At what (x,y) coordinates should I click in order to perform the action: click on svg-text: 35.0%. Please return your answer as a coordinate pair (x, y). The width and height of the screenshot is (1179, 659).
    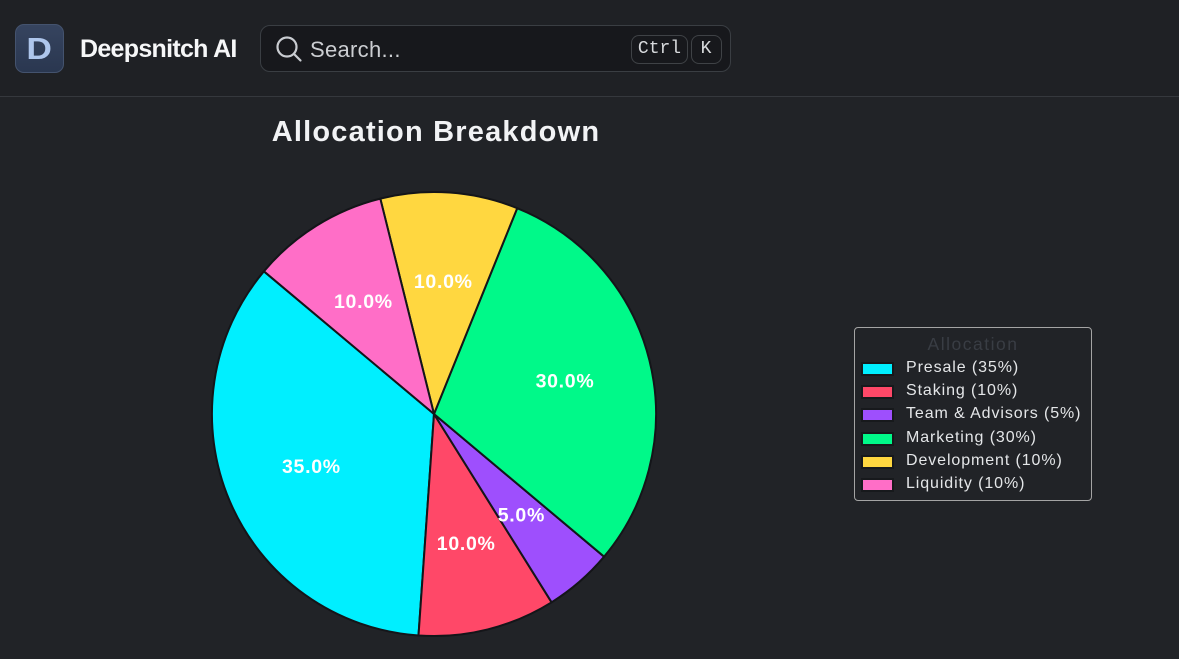
    Looking at the image, I should click on (311, 467).